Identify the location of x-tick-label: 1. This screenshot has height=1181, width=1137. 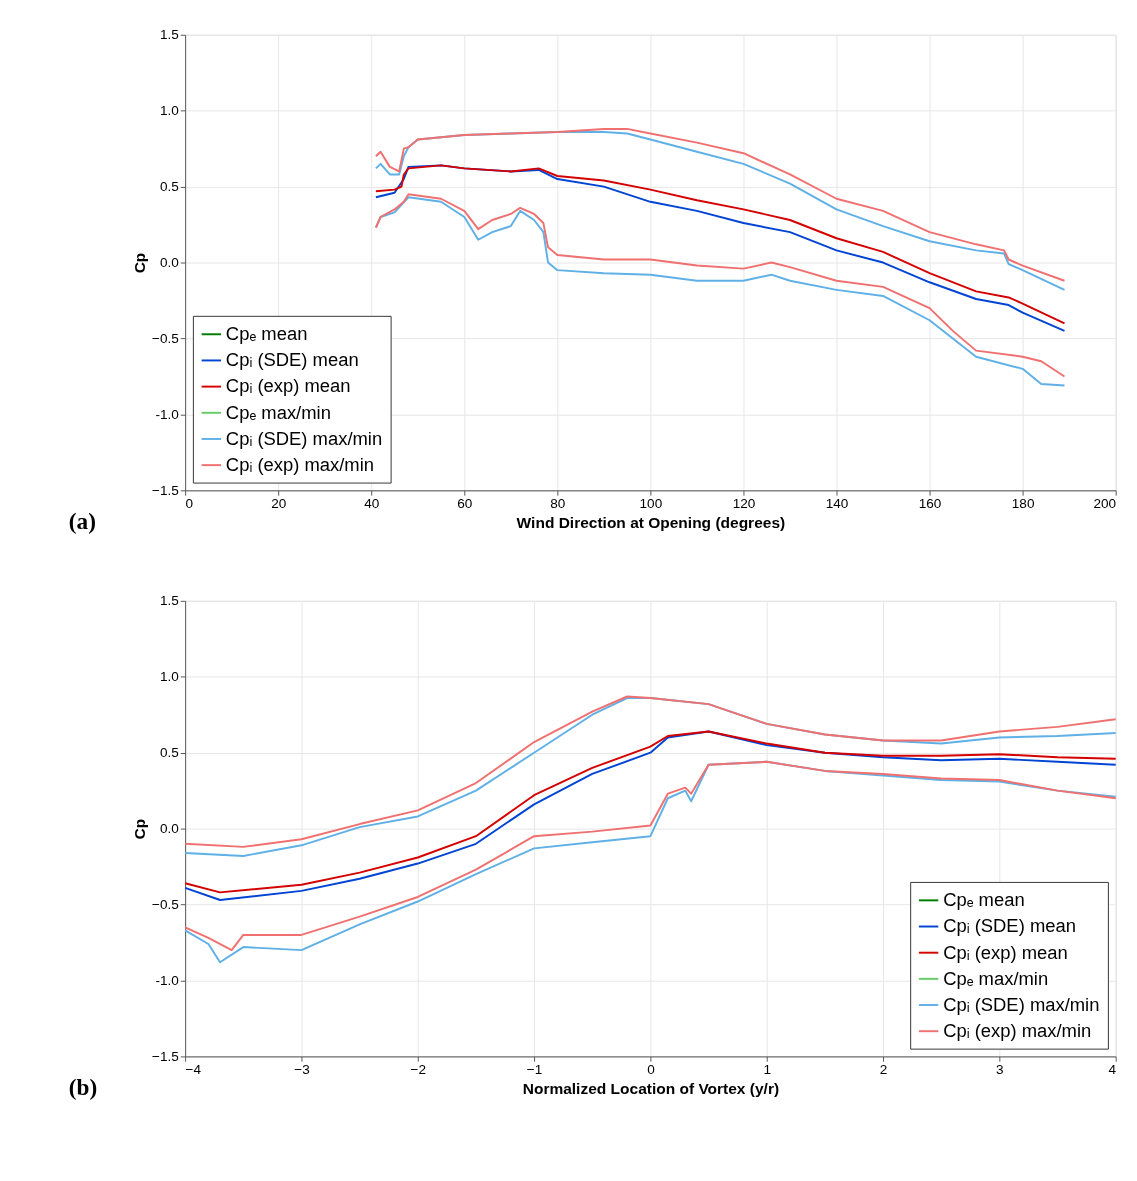
(767, 1070).